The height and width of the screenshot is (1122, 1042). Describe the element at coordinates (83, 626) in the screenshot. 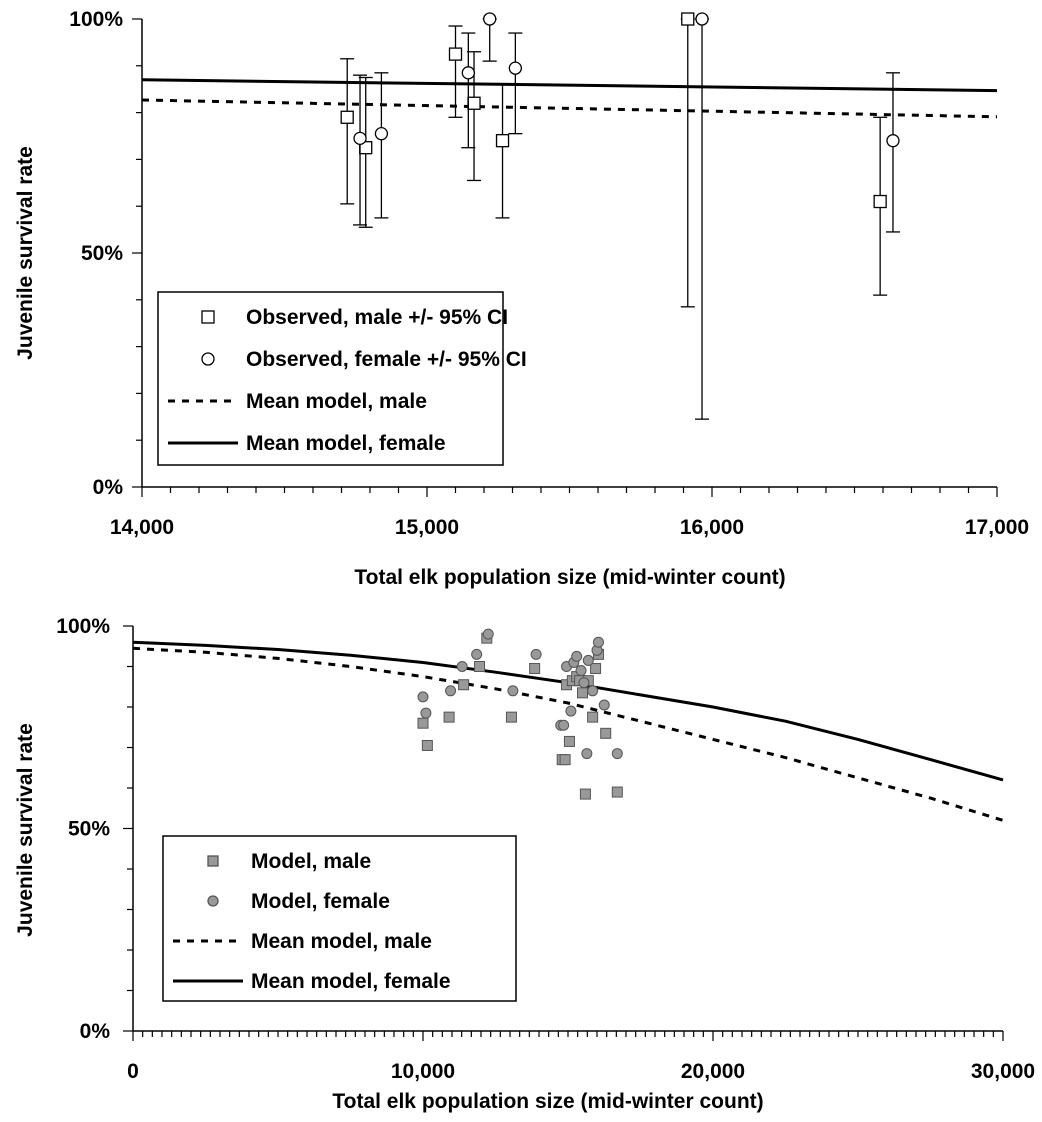

I see `bottom-y-tick-label: 100%` at that location.